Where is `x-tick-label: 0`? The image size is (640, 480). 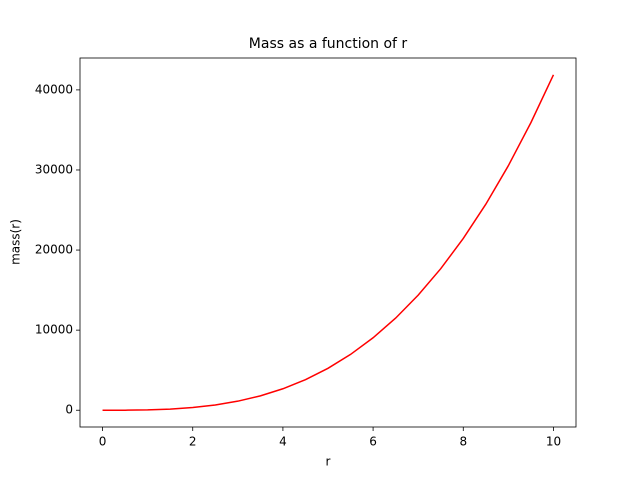
x-tick-label: 0 is located at coordinates (103, 442).